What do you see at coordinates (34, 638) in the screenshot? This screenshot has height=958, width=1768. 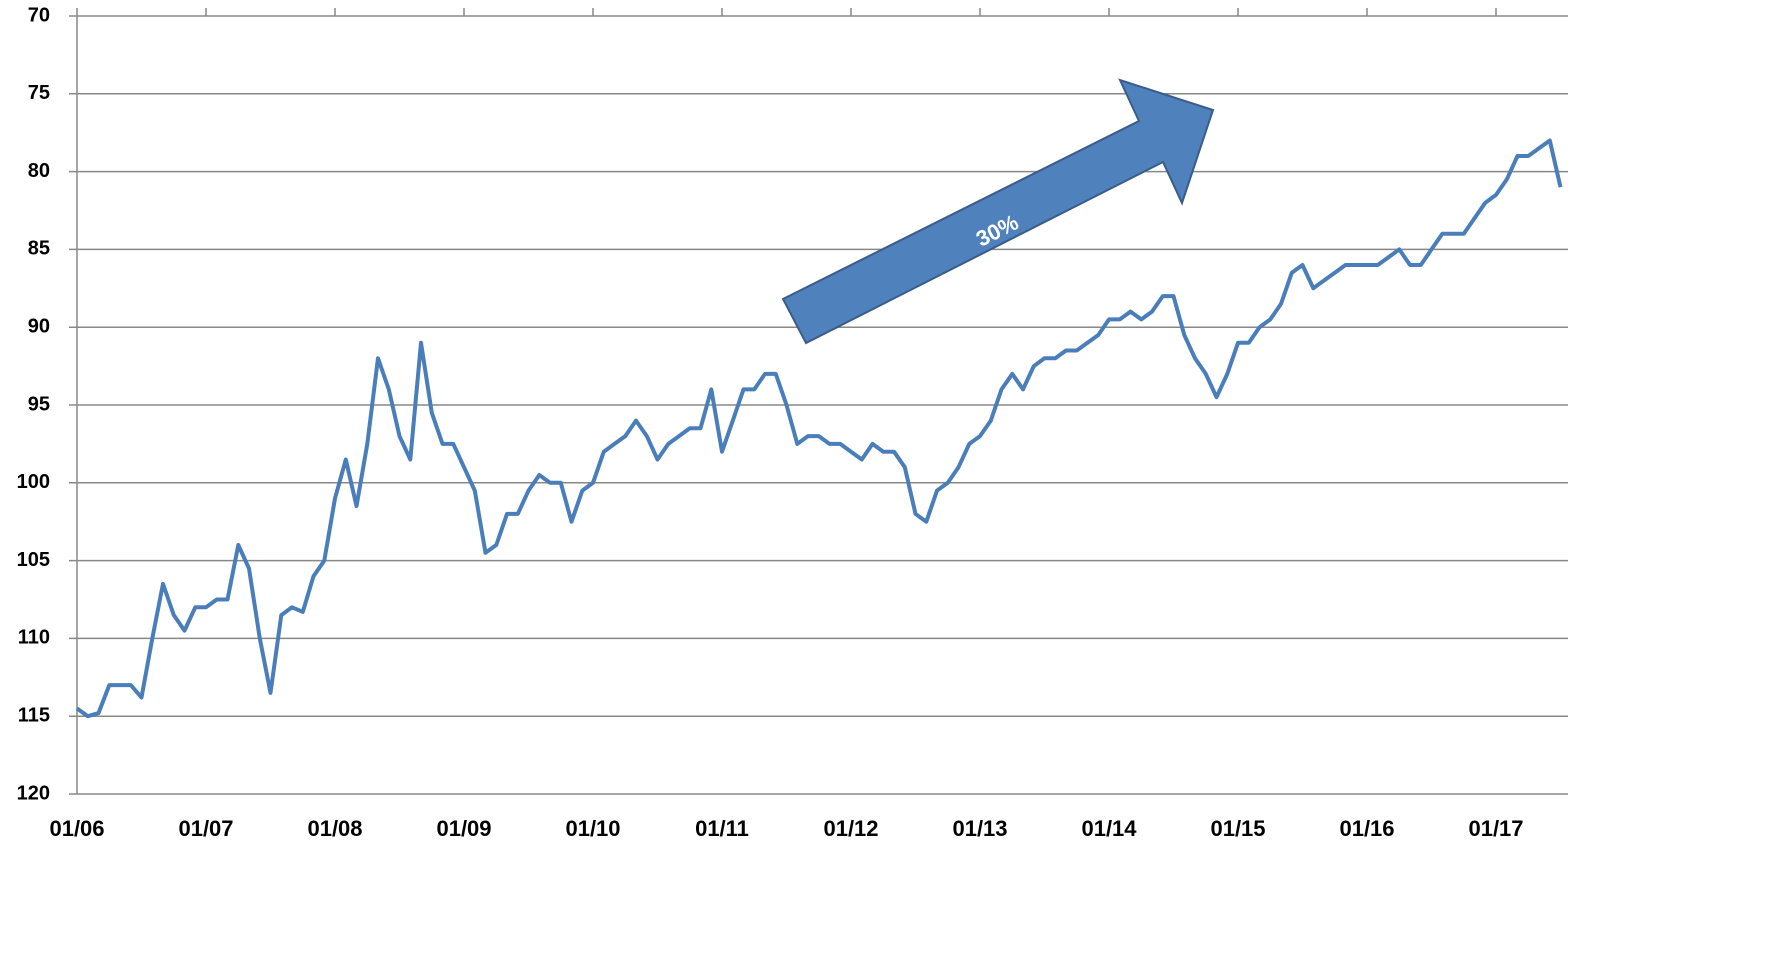 I see `y-tick-label: 110` at bounding box center [34, 638].